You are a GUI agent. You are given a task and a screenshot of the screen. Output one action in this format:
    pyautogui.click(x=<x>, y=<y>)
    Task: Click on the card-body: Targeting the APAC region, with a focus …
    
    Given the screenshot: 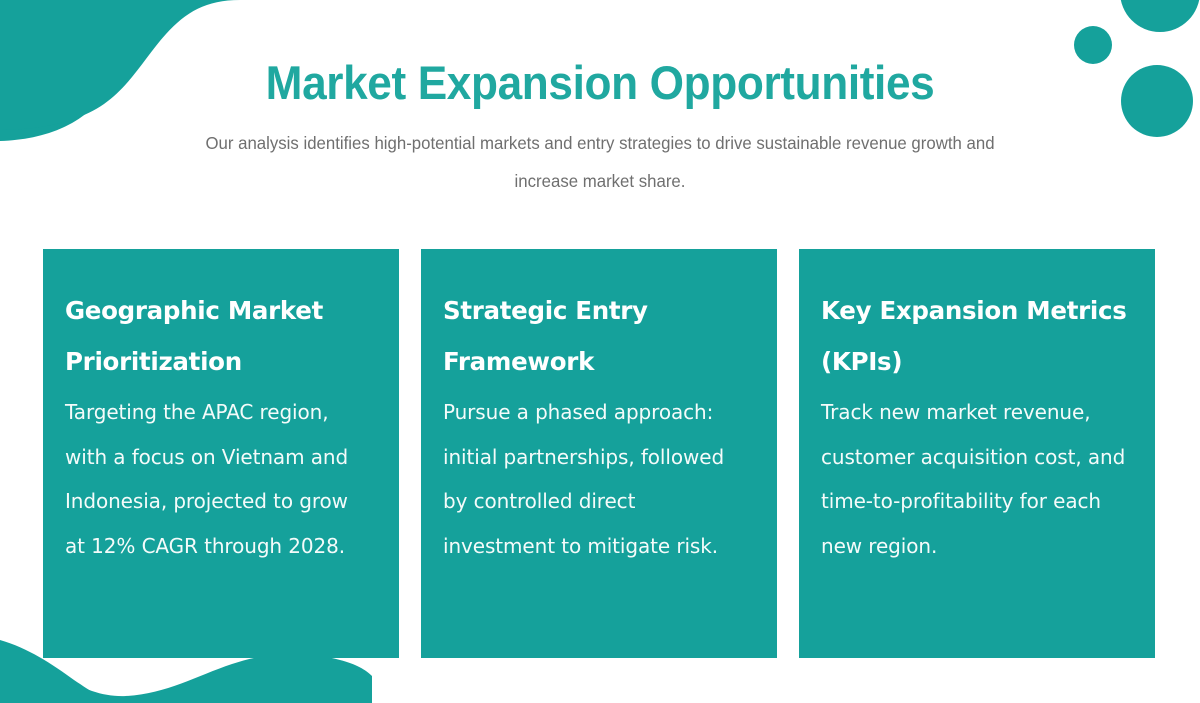 What is the action you would take?
    pyautogui.click(x=207, y=479)
    